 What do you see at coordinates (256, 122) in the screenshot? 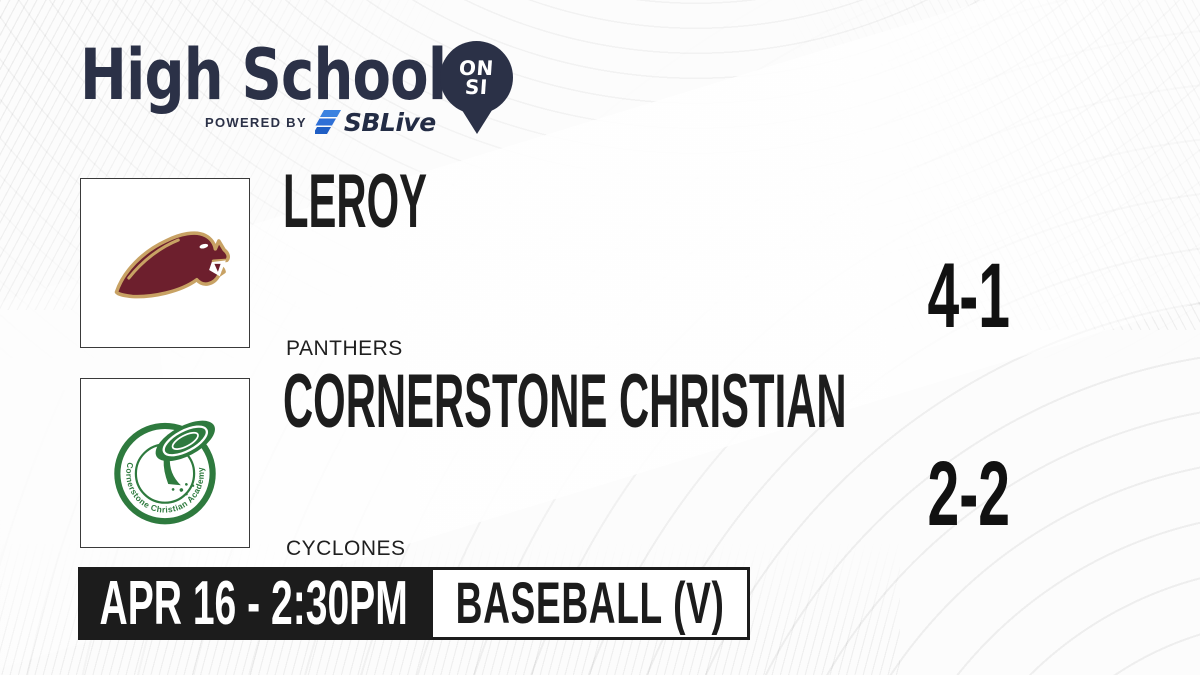
I see `powered-by-label: POWERED BY` at bounding box center [256, 122].